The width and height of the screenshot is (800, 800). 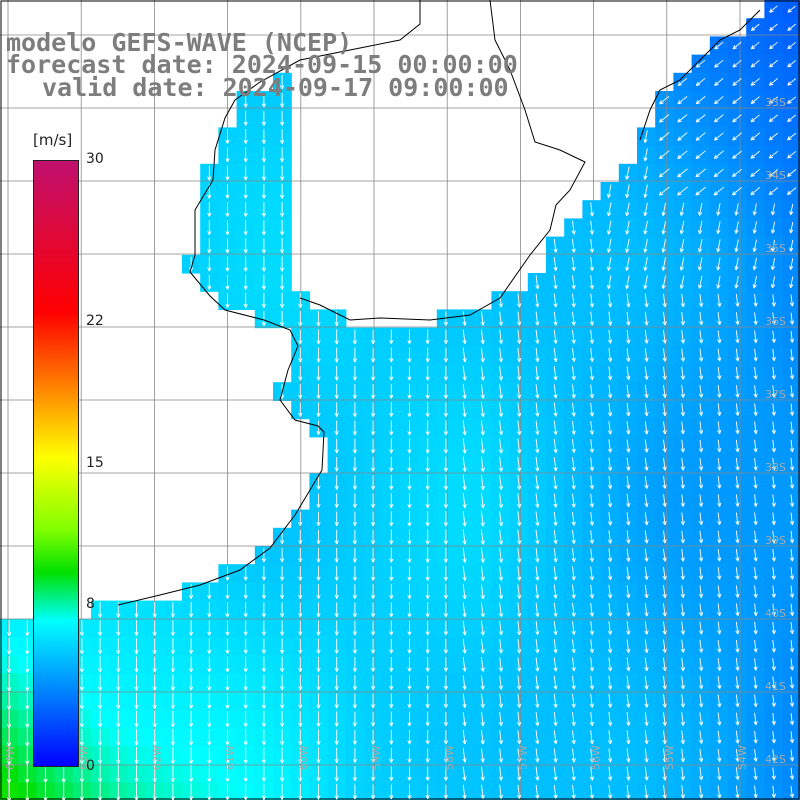 What do you see at coordinates (775, 540) in the screenshot?
I see `latitude-label: 39S` at bounding box center [775, 540].